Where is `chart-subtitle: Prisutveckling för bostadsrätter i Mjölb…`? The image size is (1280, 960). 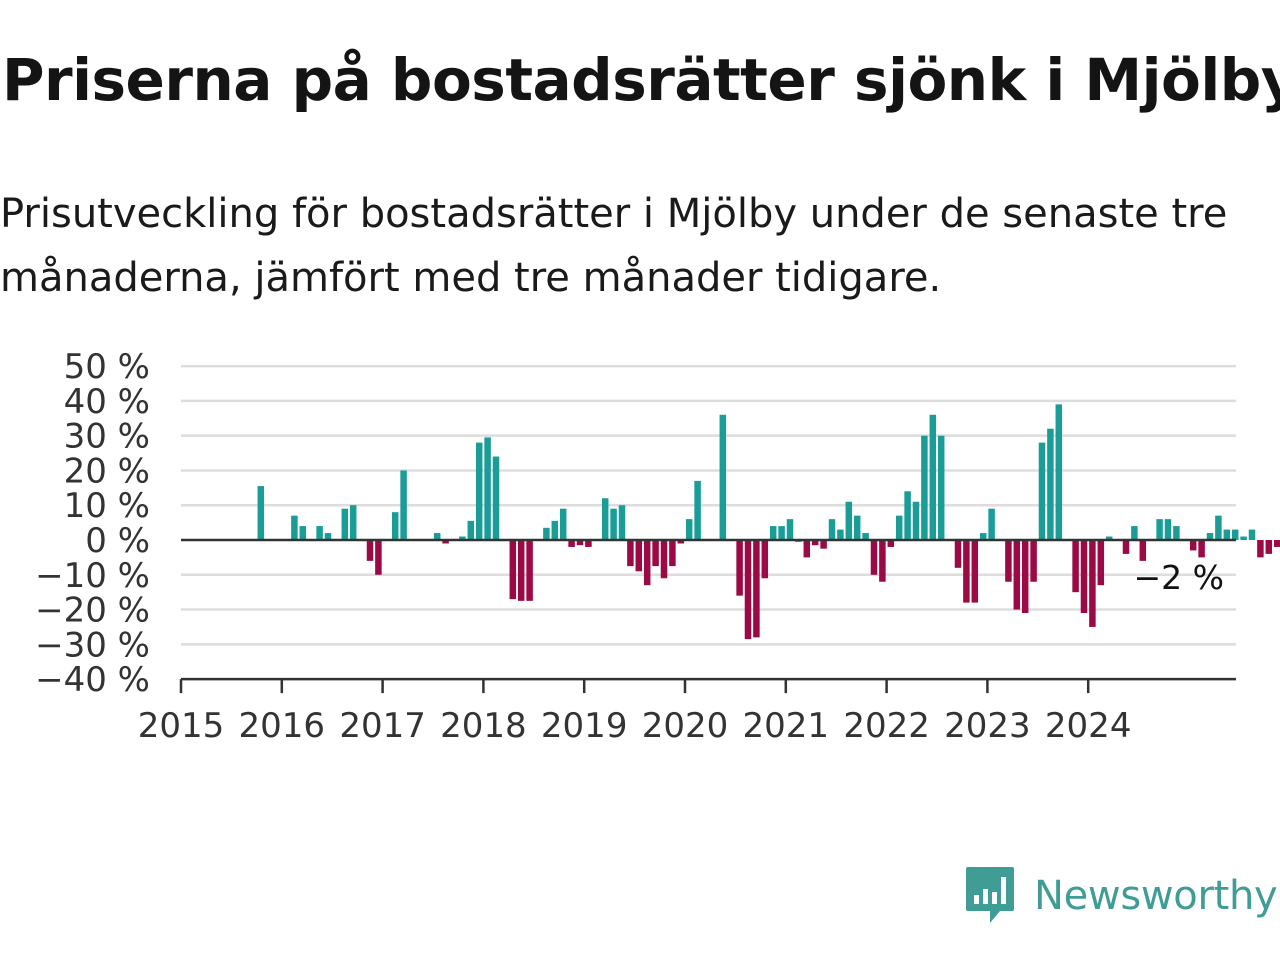
chart-subtitle: Prisutveckling för bostadsrätter i Mjölb… is located at coordinates (614, 246).